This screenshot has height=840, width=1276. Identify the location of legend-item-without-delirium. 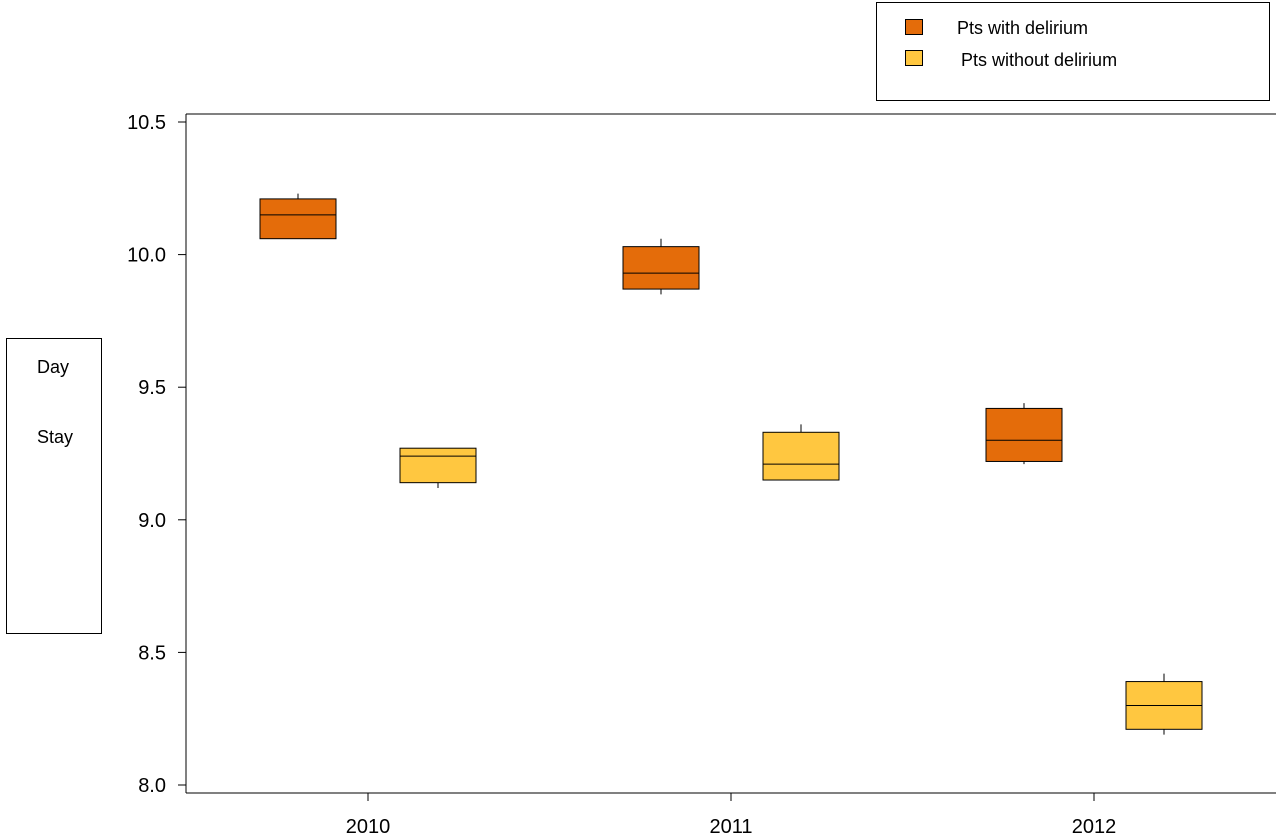
(914, 58).